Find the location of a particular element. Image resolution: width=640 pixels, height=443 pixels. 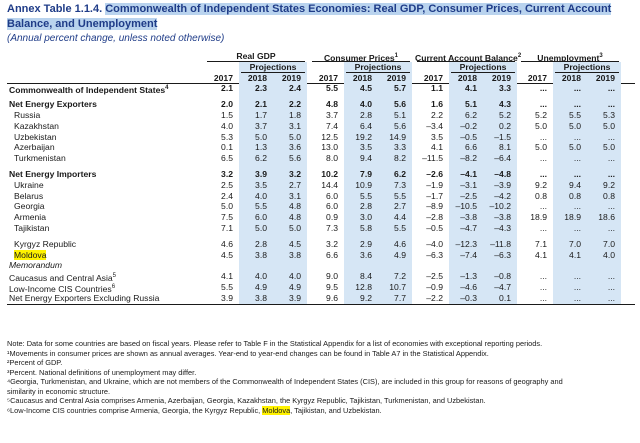

year-header: 2018 is located at coordinates (467, 77).